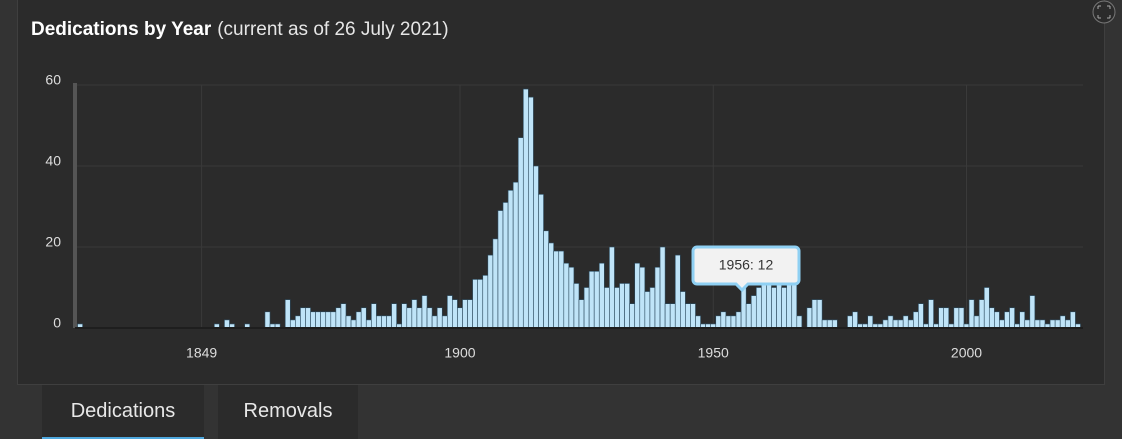 The image size is (1122, 439). What do you see at coordinates (1104, 12) in the screenshot?
I see `expand-button` at bounding box center [1104, 12].